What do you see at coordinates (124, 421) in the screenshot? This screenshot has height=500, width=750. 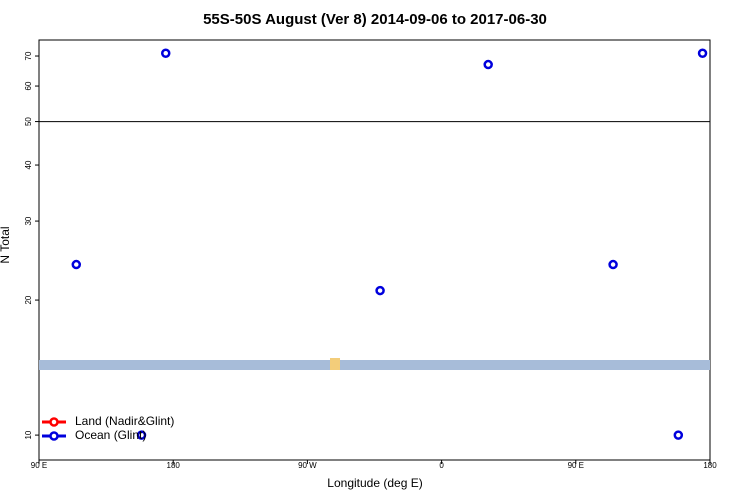 I see `legend-label: Land (Nadir&Glint)` at bounding box center [124, 421].